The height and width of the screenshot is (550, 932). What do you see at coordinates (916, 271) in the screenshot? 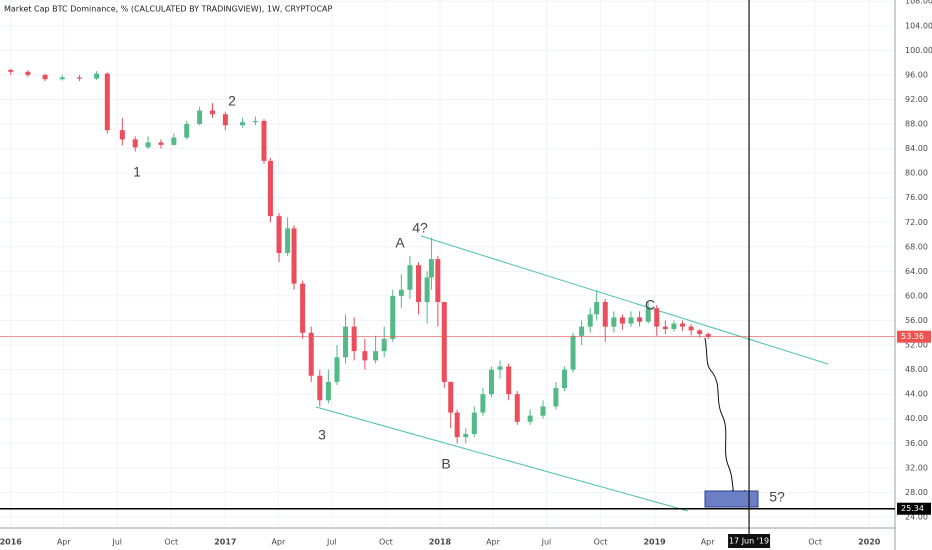
I see `y-tick-label: 64.00` at bounding box center [916, 271].